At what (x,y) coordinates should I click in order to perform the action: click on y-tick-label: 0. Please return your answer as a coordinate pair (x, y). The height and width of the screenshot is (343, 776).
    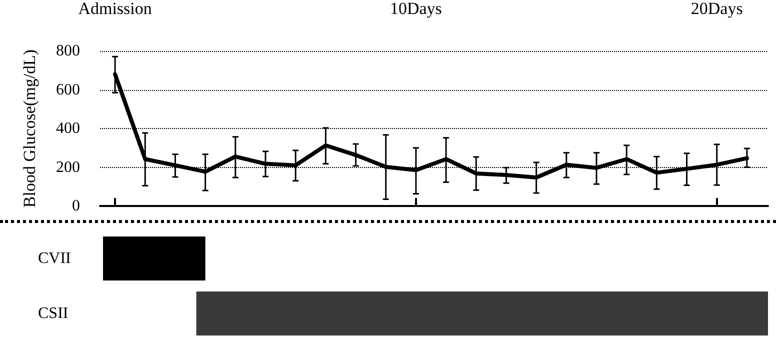
    Looking at the image, I should click on (76, 206).